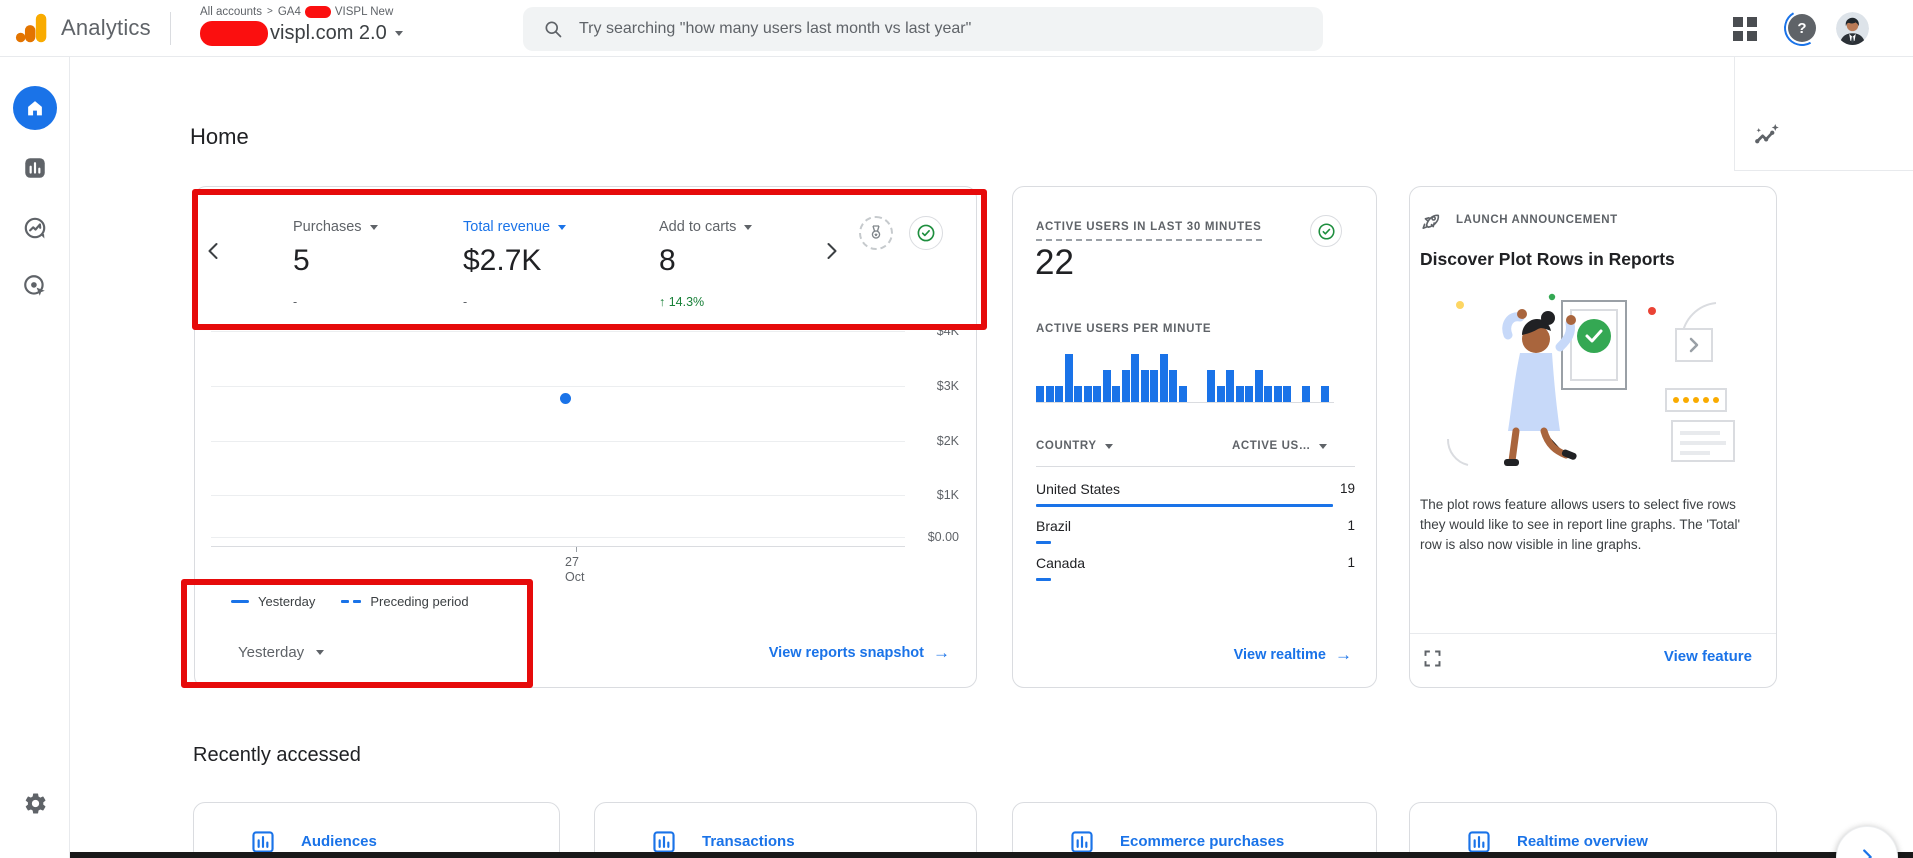 This screenshot has width=1913, height=858. What do you see at coordinates (831, 252) in the screenshot?
I see `carousel-next-button` at bounding box center [831, 252].